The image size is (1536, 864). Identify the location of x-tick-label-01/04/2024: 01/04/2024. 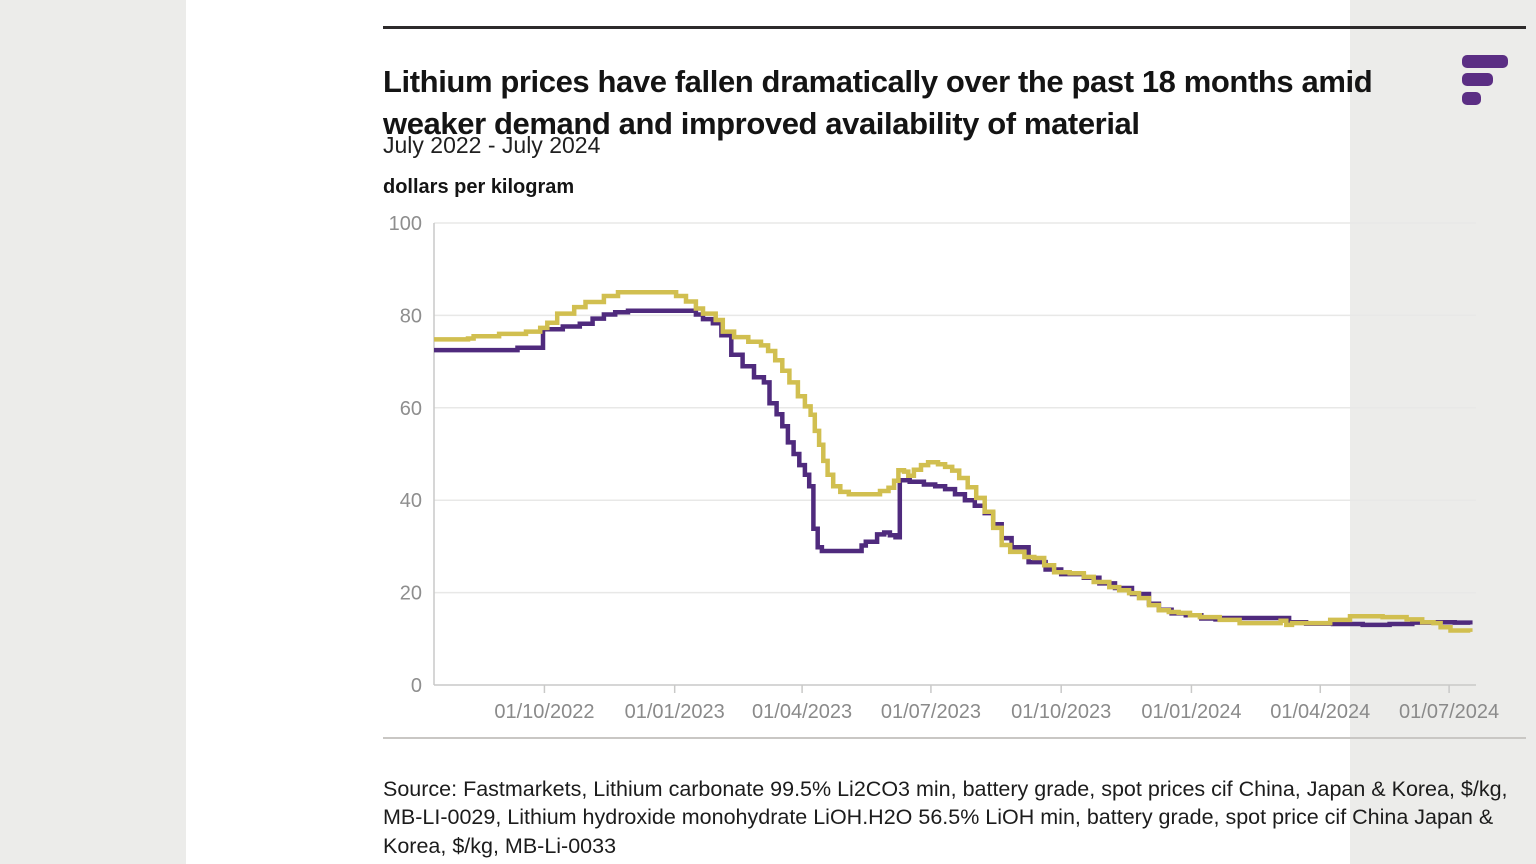
(1320, 712).